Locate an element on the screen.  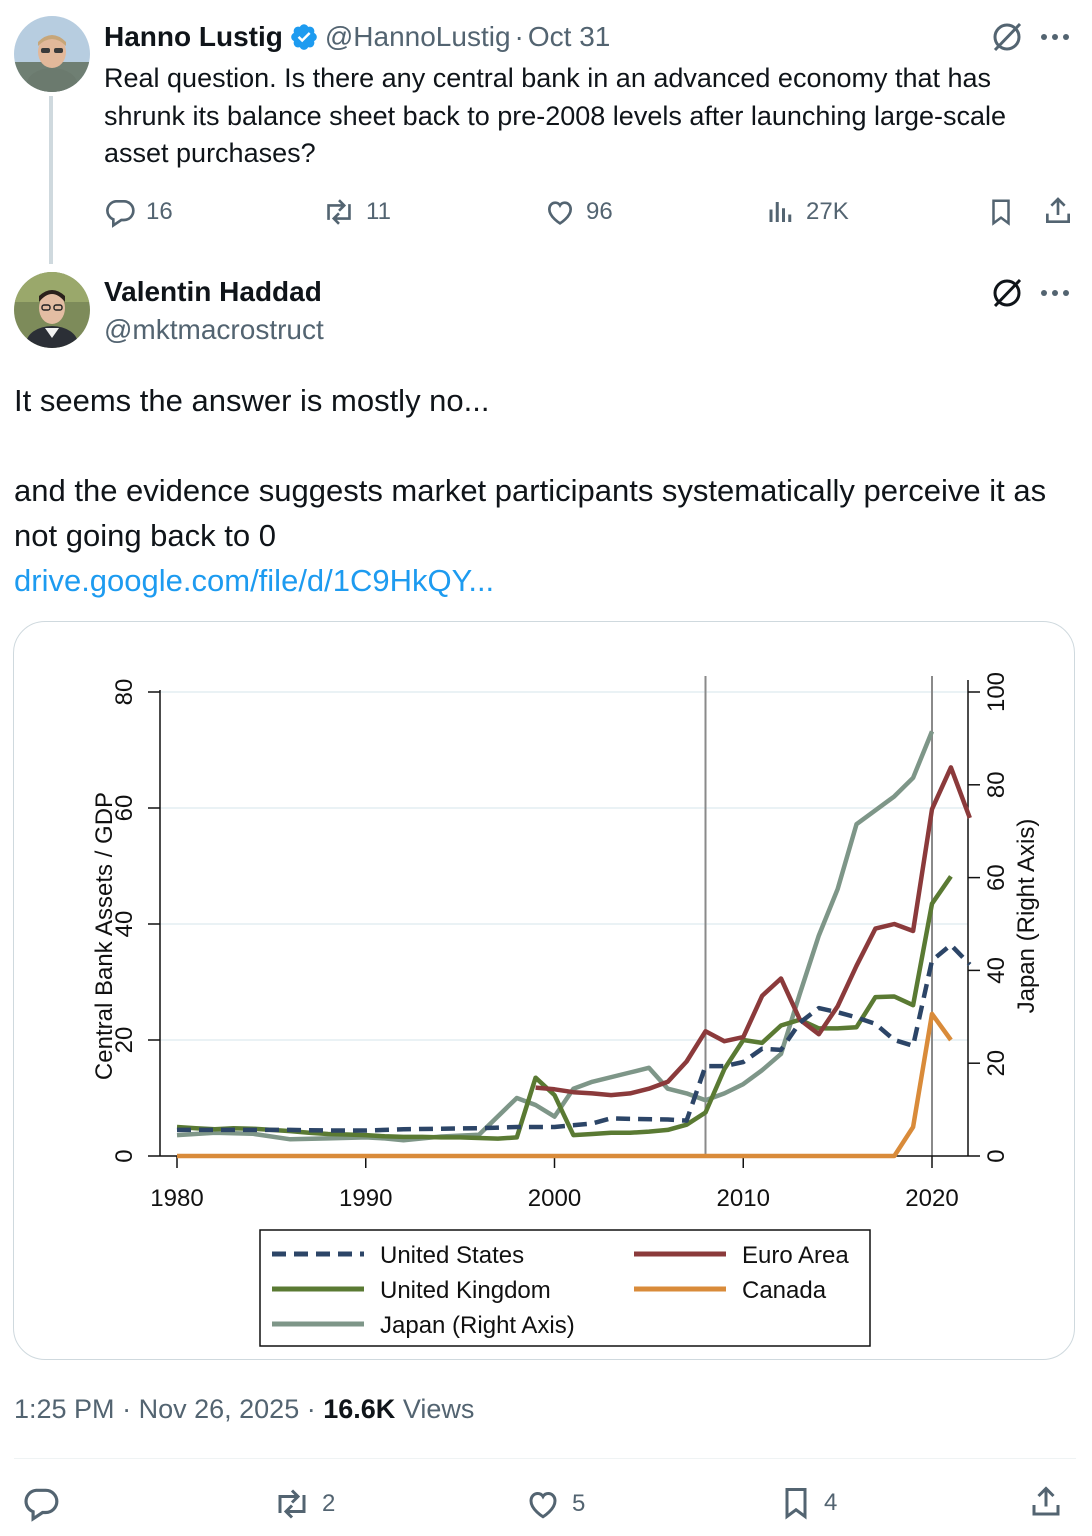
x-tick-label: 1980 is located at coordinates (176, 1198).